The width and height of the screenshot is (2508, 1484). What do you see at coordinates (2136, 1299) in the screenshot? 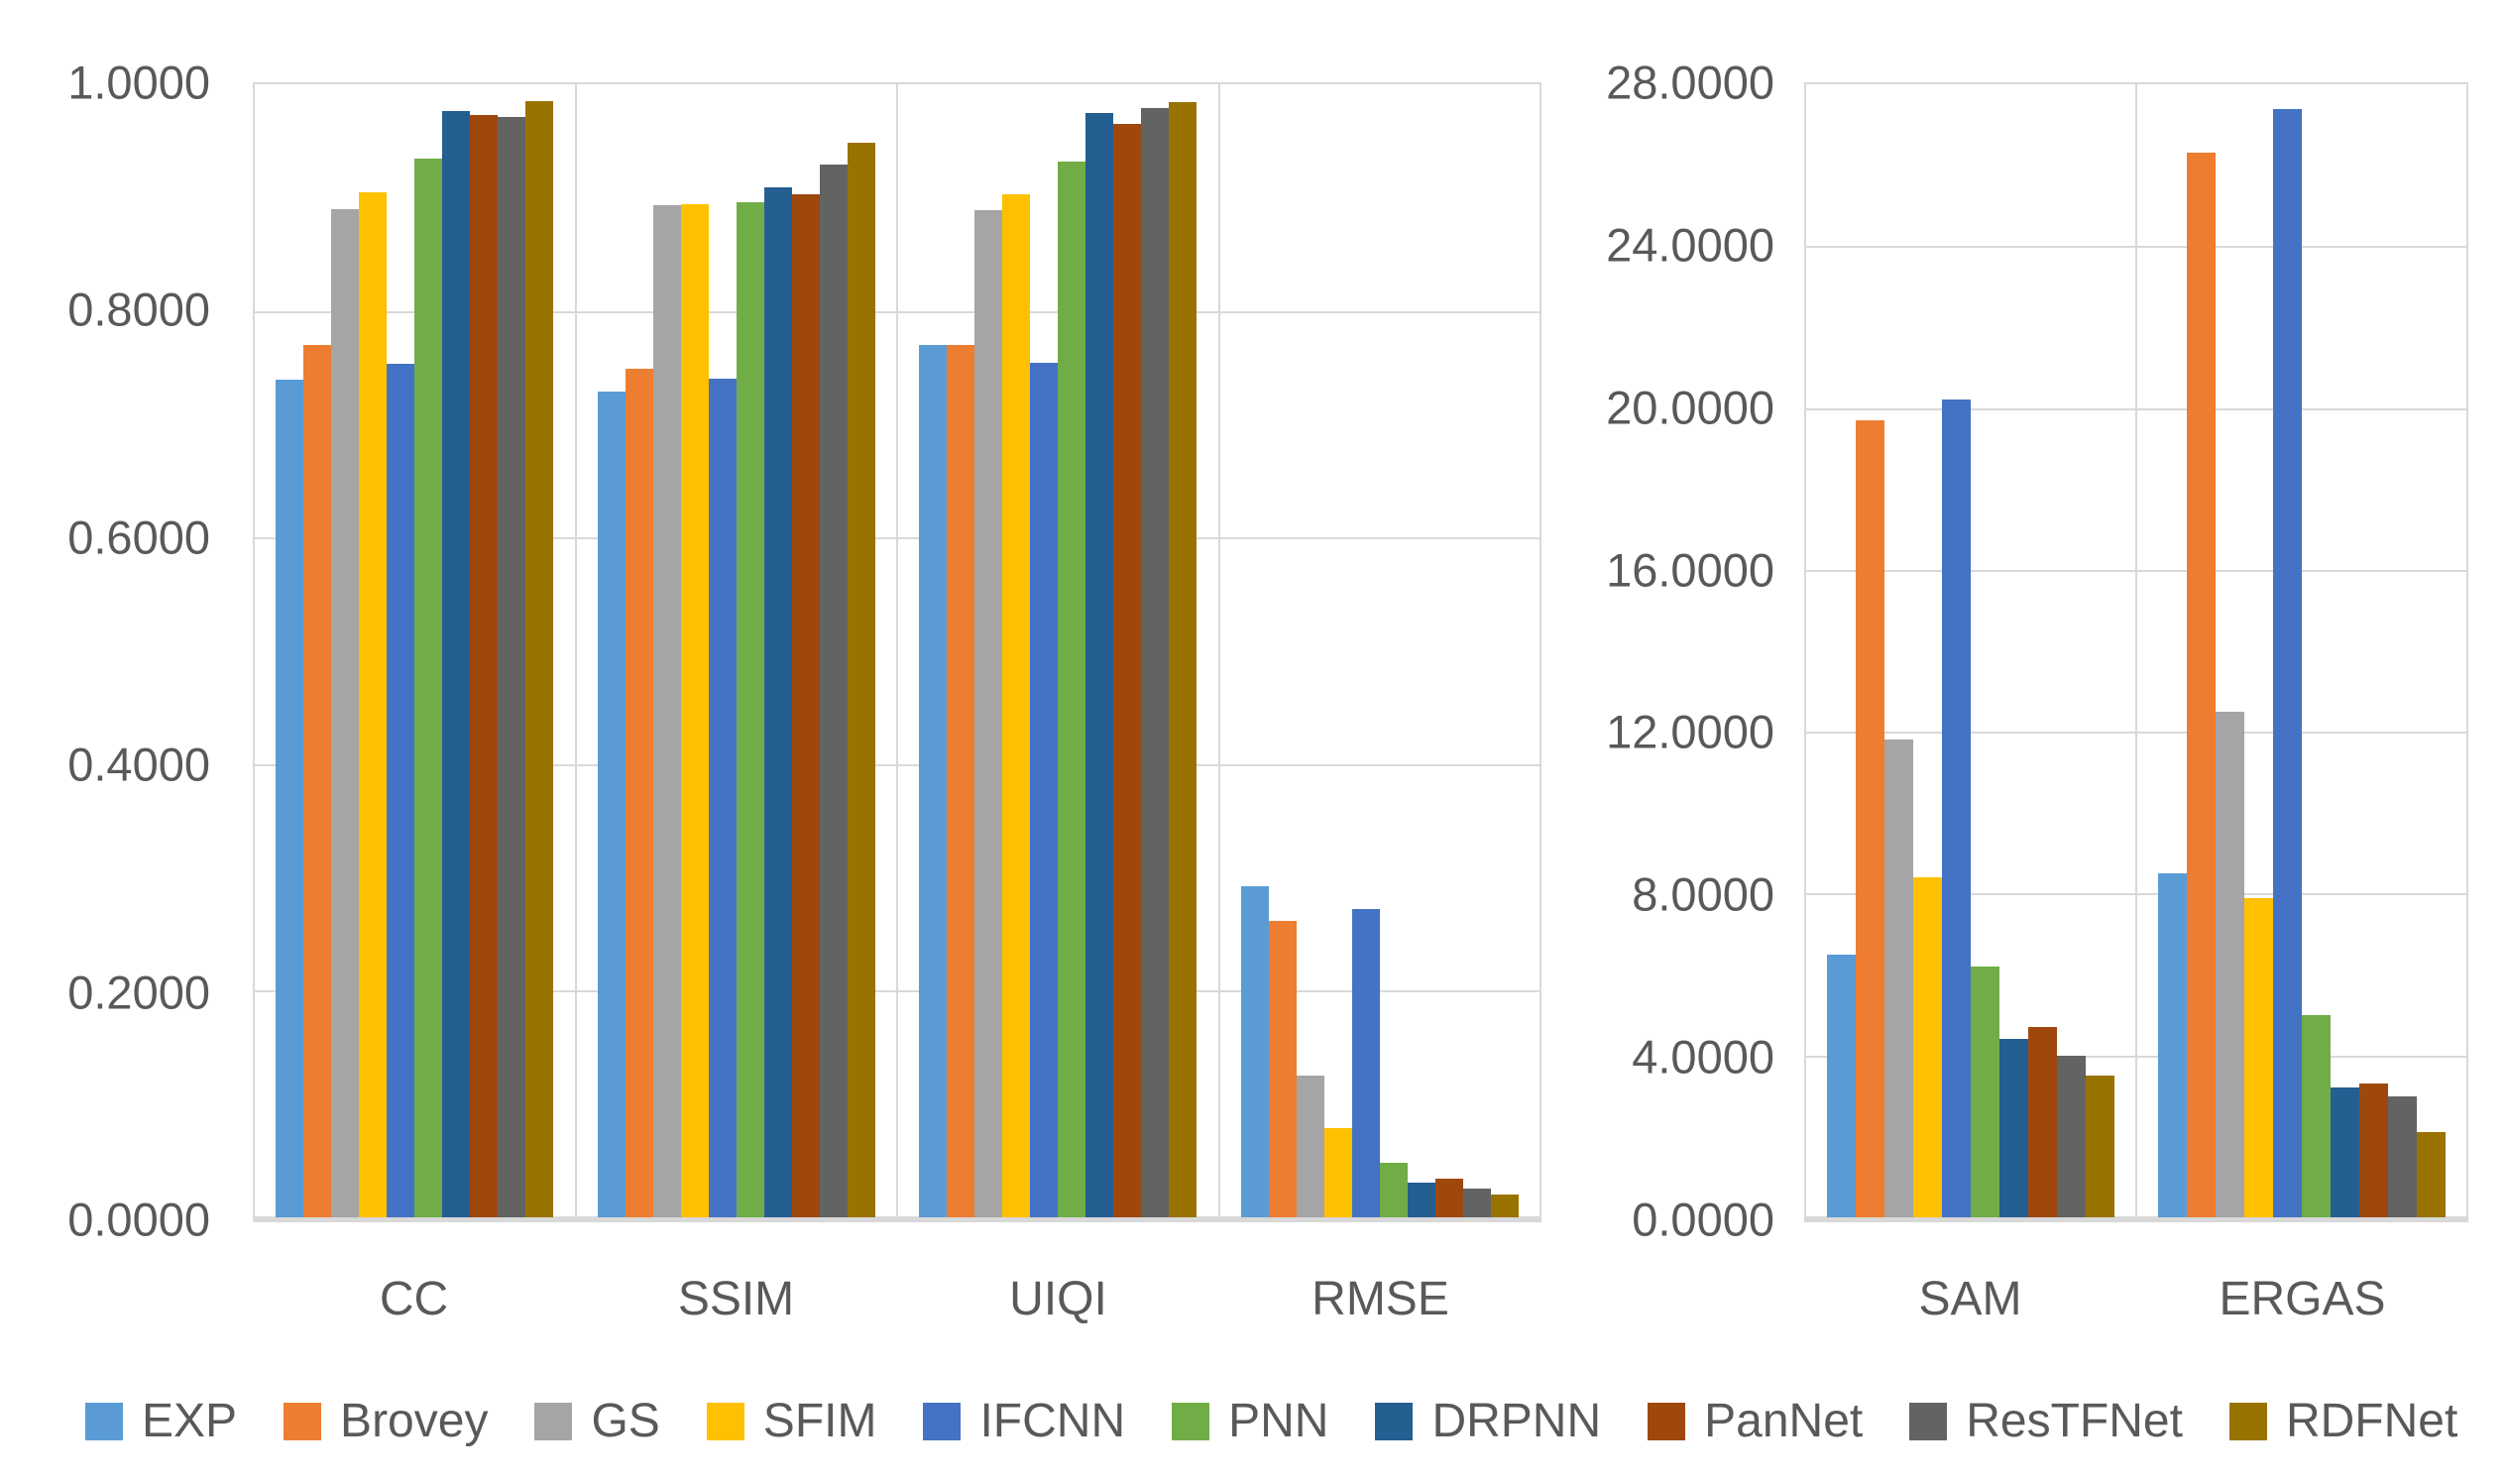
I see `right-x-axis-categories: SAM ERGAS` at bounding box center [2136, 1299].